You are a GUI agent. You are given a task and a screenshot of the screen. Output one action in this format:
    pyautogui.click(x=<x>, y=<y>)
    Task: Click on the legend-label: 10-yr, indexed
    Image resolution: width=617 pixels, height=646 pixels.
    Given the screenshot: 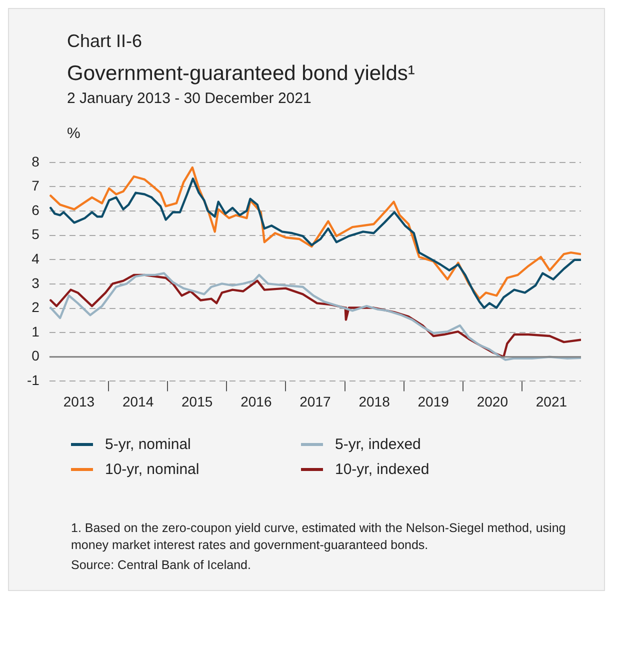 What is the action you would take?
    pyautogui.click(x=382, y=469)
    